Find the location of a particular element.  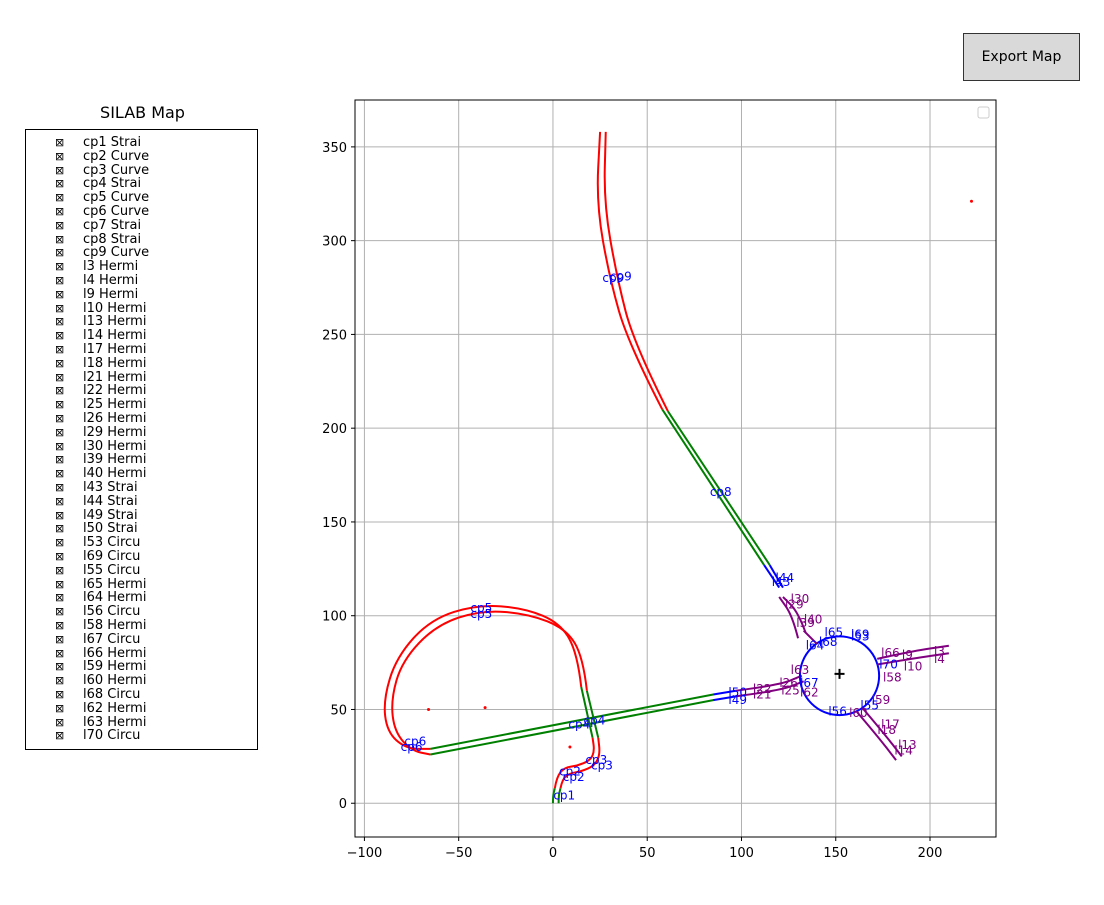

legend-item: ⊠ l29 Hermi is located at coordinates (141, 432).